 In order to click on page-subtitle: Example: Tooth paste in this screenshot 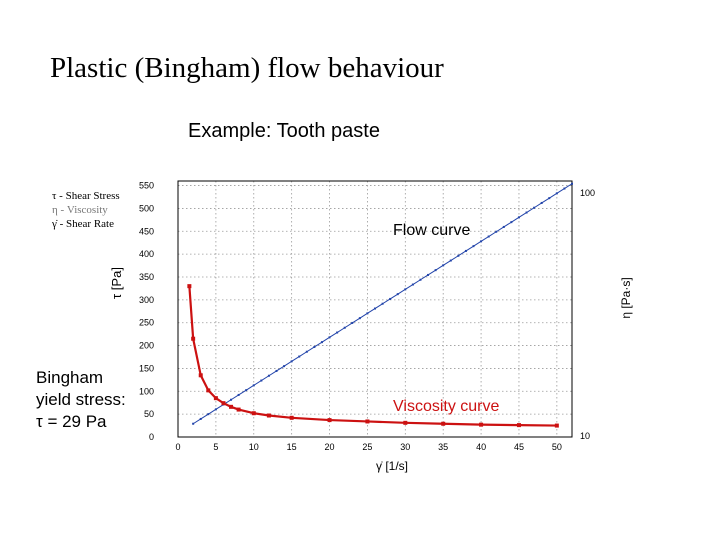, I will do `click(284, 131)`.